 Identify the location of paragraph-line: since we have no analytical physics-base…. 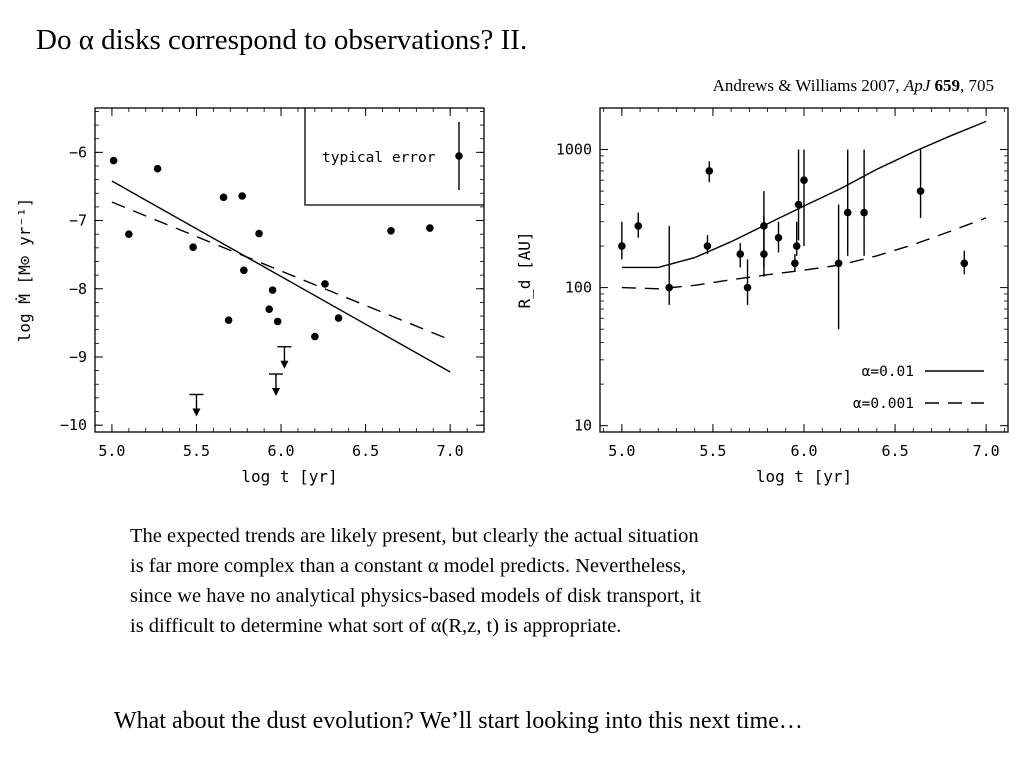
(416, 596).